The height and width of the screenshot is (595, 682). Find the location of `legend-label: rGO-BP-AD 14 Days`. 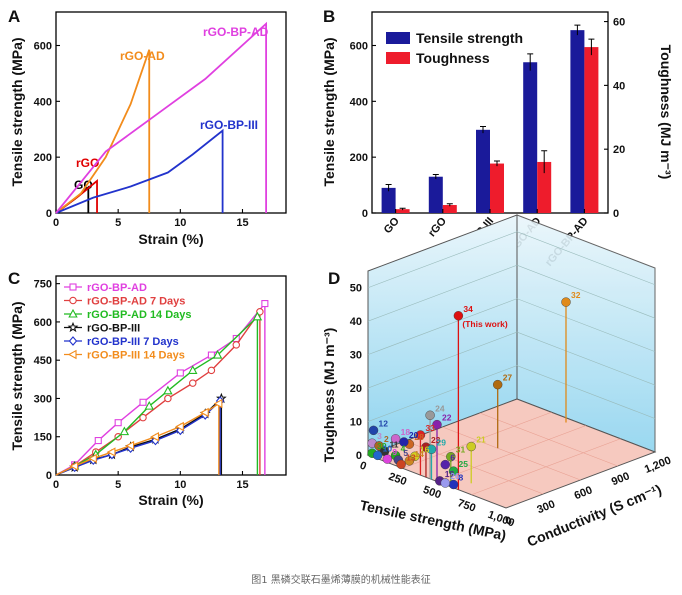

legend-label: rGO-BP-AD 14 Days is located at coordinates (139, 315).